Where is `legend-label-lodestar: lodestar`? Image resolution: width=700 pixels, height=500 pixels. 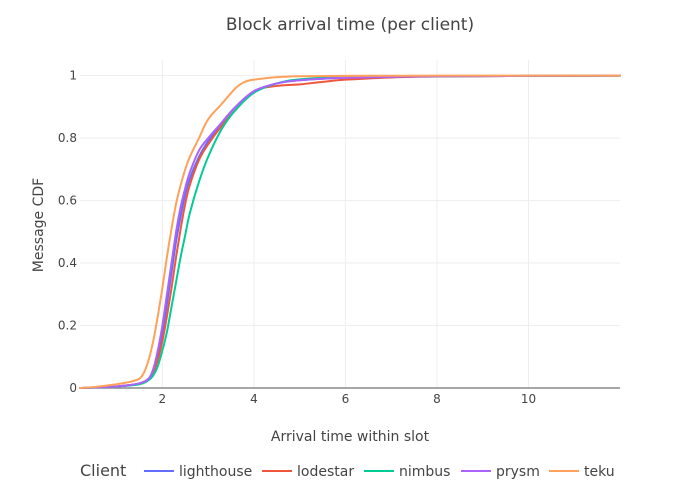
legend-label-lodestar: lodestar is located at coordinates (325, 472).